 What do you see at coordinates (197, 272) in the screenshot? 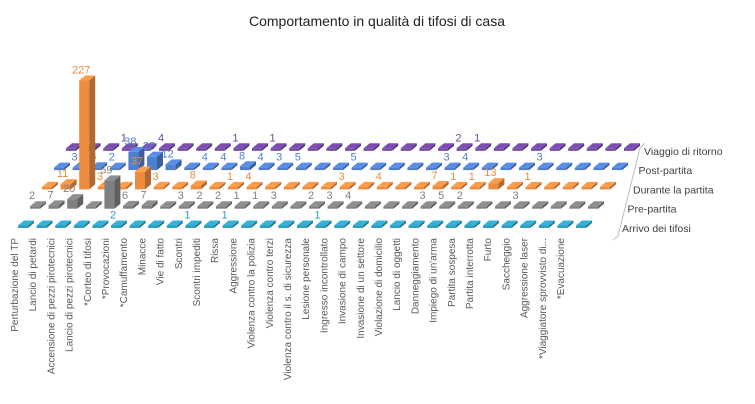
I see `x-tick-label: Scontri impediti` at bounding box center [197, 272].